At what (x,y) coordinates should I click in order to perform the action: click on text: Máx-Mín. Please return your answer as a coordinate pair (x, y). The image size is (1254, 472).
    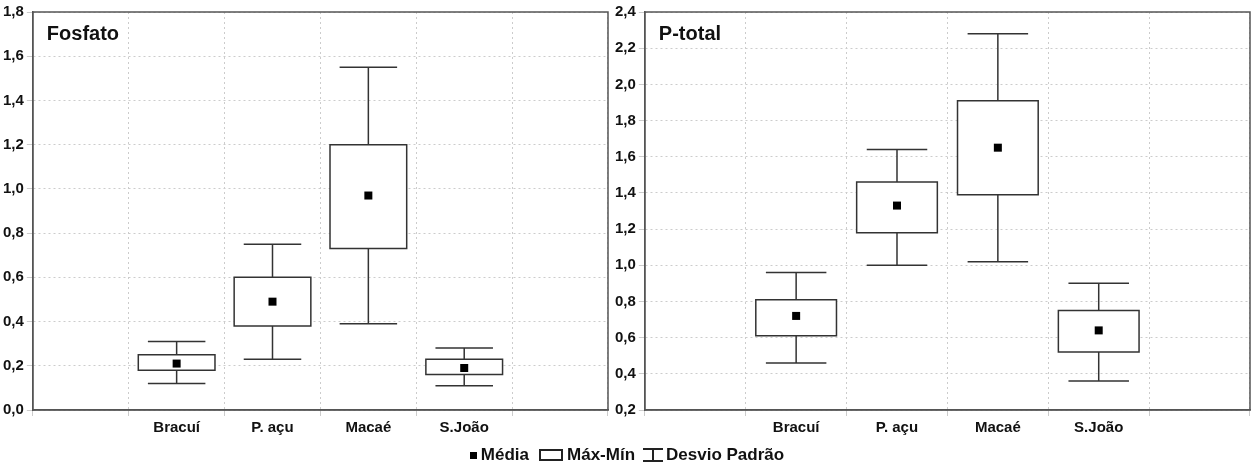
    Looking at the image, I should click on (601, 455).